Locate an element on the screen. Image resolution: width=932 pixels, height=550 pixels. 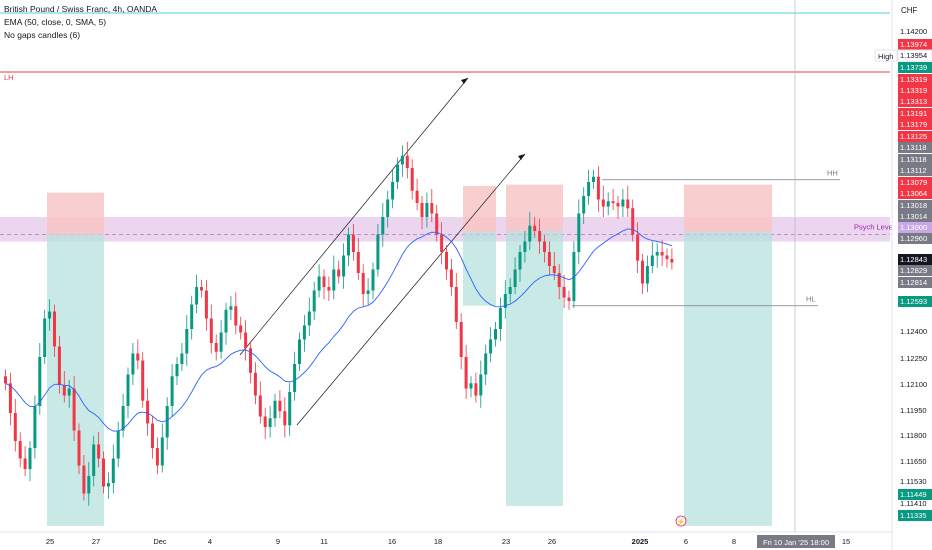
nogaps-indicator-legend: No gaps candles (6) is located at coordinates (42, 35).